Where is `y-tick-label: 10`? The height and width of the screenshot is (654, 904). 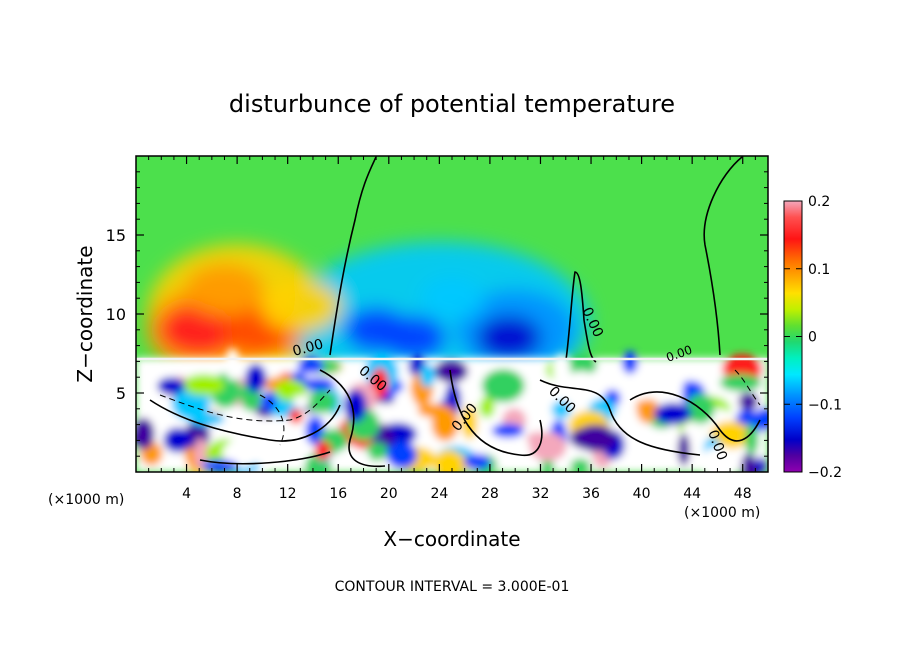 y-tick-label: 10 is located at coordinates (116, 314).